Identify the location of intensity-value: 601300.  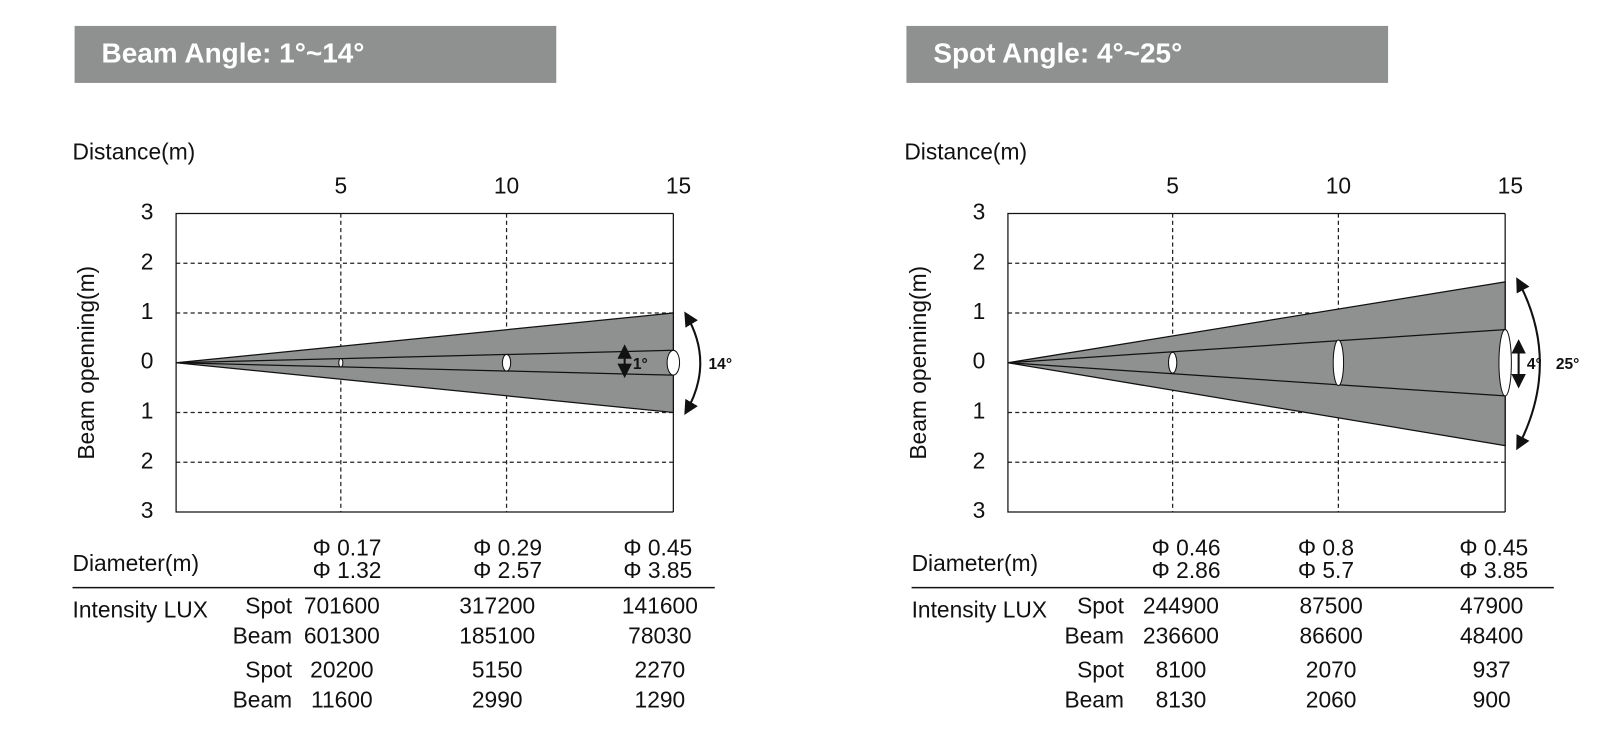
(342, 635).